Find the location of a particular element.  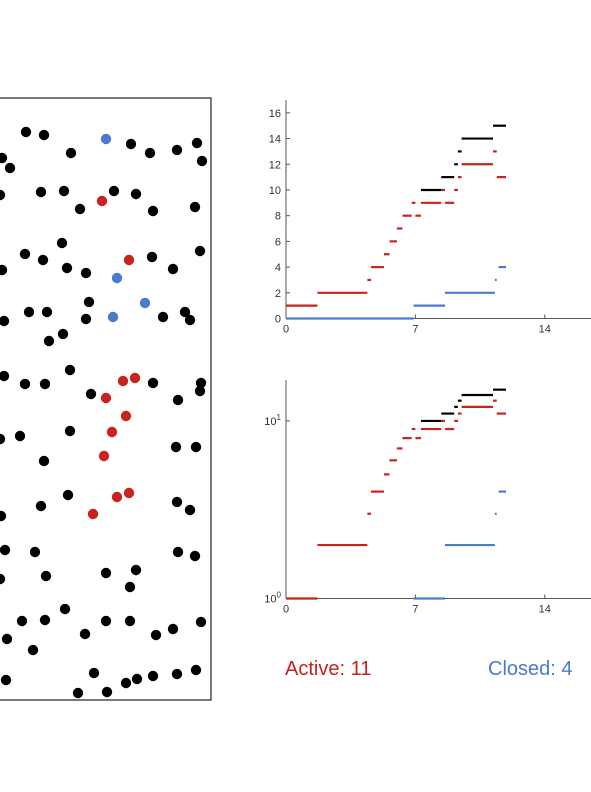

active-count-label: Active: 11 is located at coordinates (328, 669).